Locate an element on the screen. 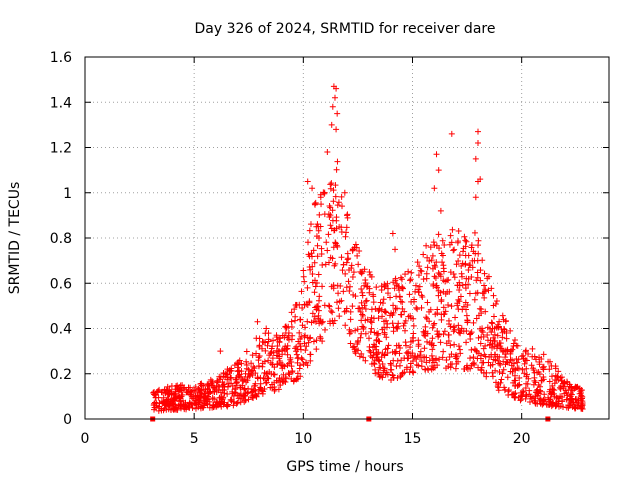  y-tick-label: 0.8 is located at coordinates (61, 239).